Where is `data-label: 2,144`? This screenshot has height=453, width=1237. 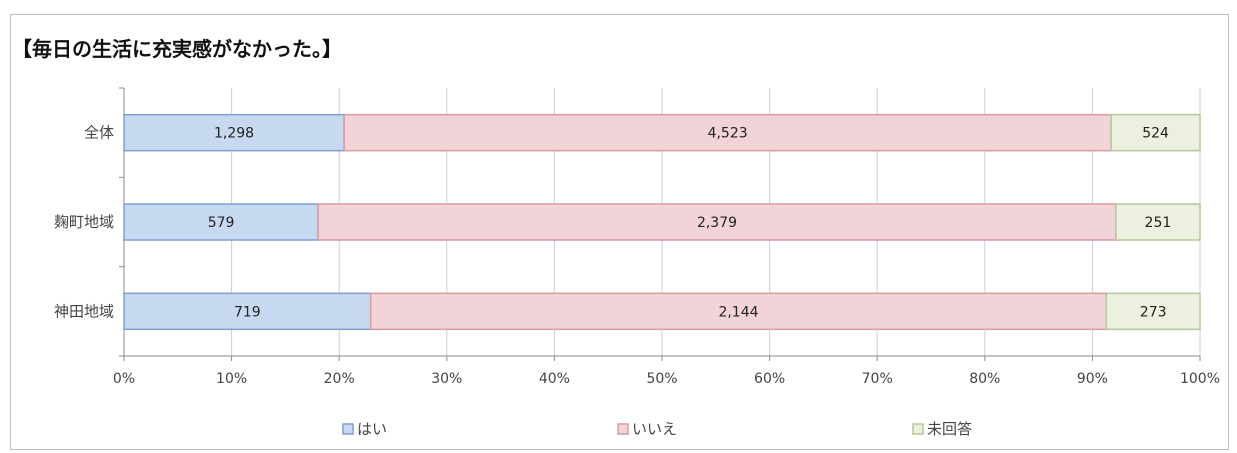
data-label: 2,144 is located at coordinates (738, 312).